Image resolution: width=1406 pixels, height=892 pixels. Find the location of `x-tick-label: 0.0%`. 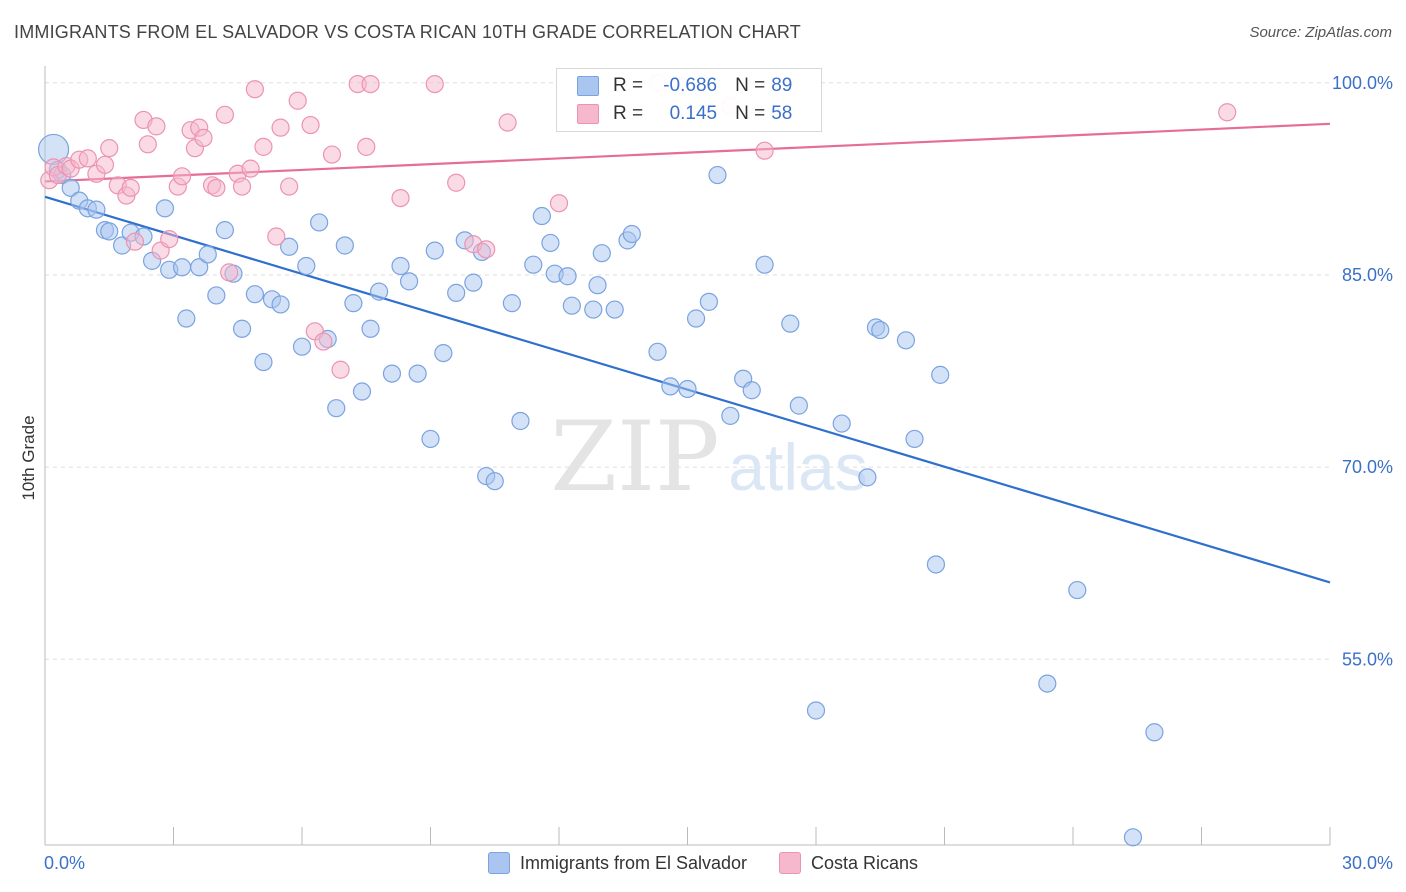

x-tick-label: 0.0% is located at coordinates (64, 863).